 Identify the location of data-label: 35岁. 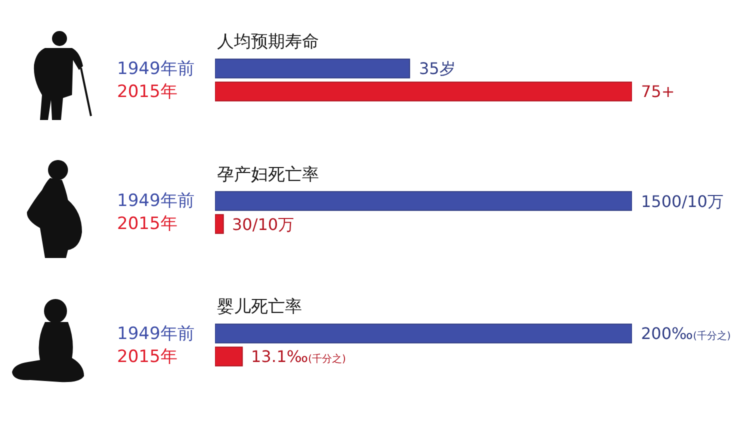
(437, 68).